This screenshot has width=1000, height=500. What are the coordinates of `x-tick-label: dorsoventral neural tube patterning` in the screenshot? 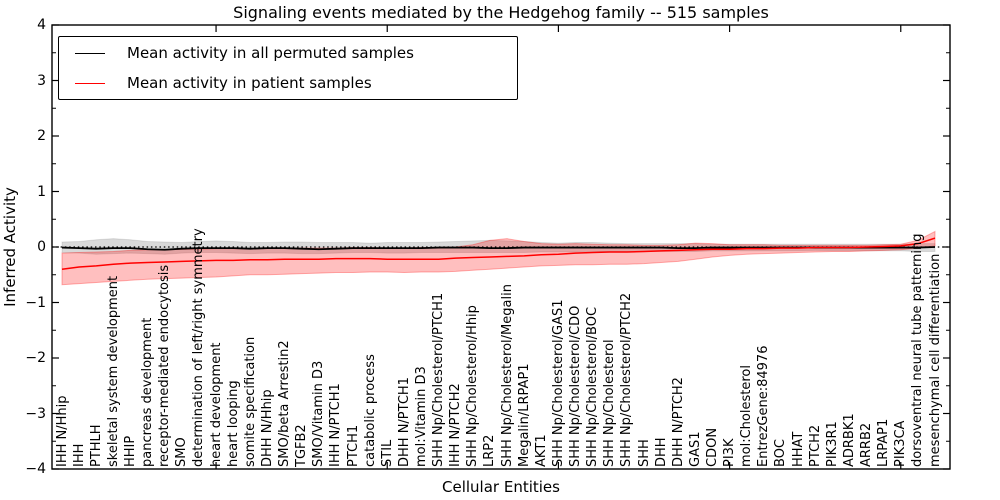 It's located at (918, 350).